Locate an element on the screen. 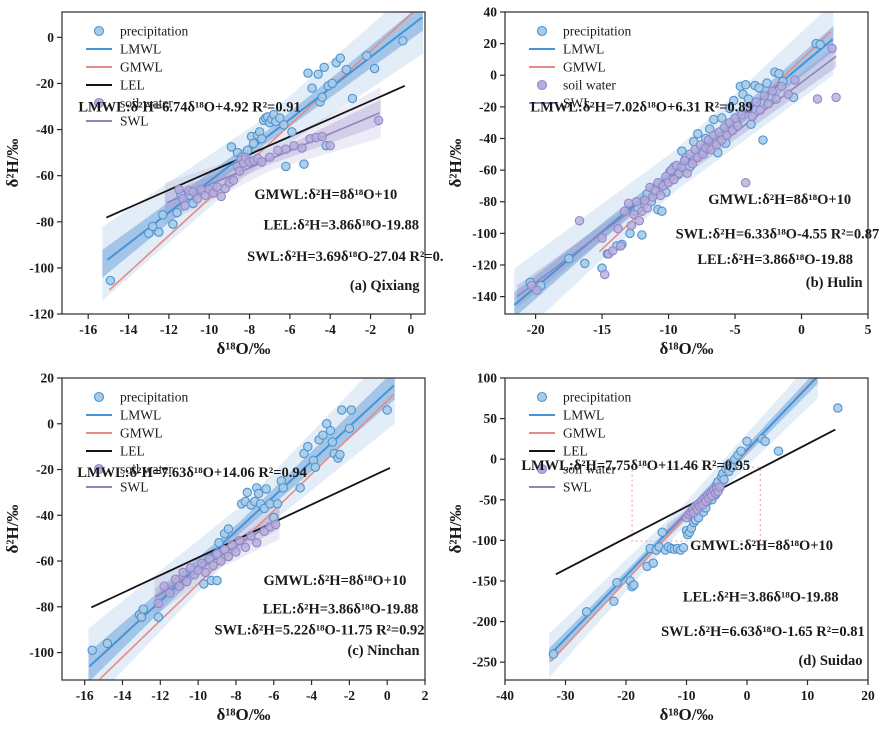 The image size is (886, 732). y-tick-label: 0 is located at coordinates (493, 459).